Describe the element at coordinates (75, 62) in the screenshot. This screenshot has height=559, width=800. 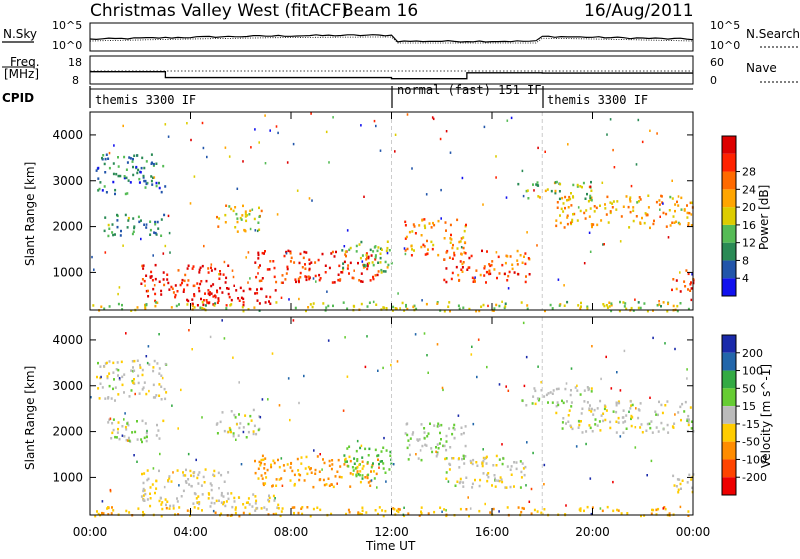
I see `freq-tick-top: 18` at that location.